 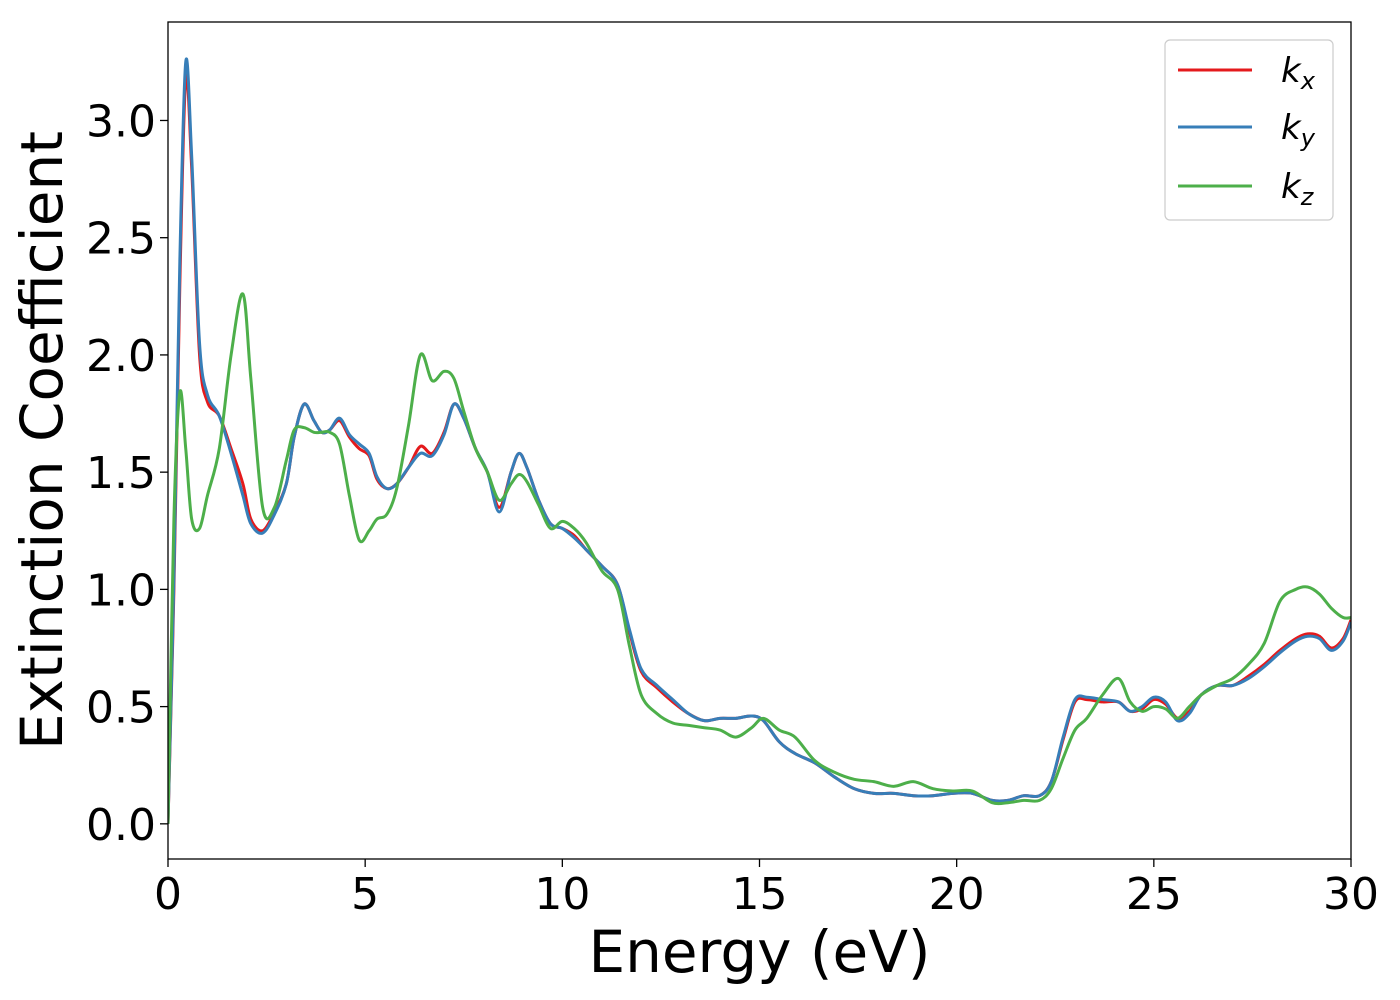 I want to click on y-tick-label: 0.5, so click(x=121, y=708).